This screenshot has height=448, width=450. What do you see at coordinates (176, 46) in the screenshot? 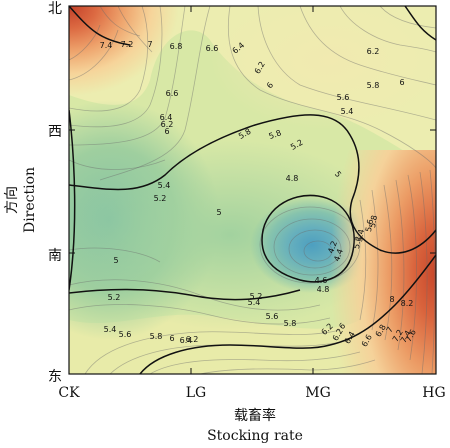
I see `contour-label: 6.8` at bounding box center [176, 46].